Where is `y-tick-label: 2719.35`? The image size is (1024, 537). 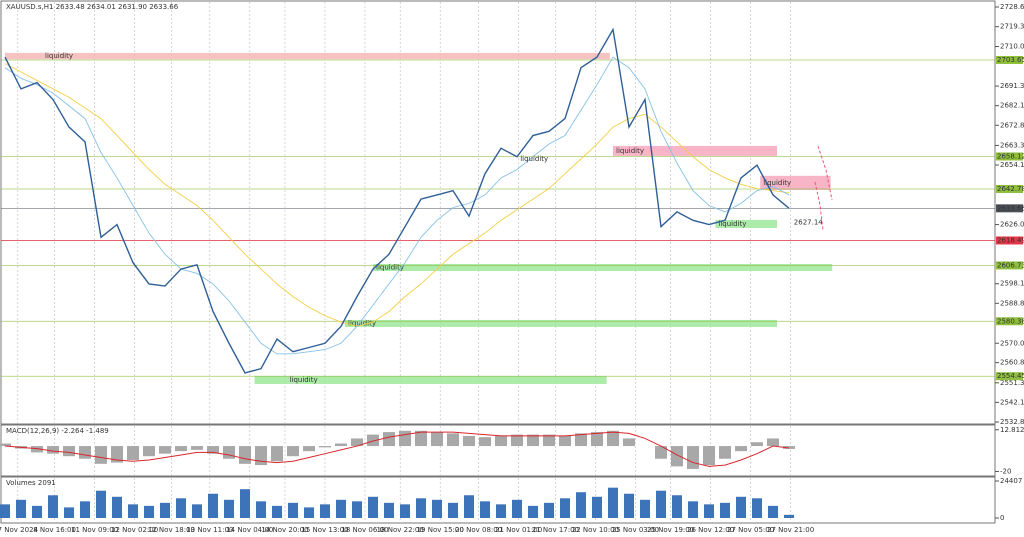
y-tick-label: 2719.35 is located at coordinates (1012, 27).